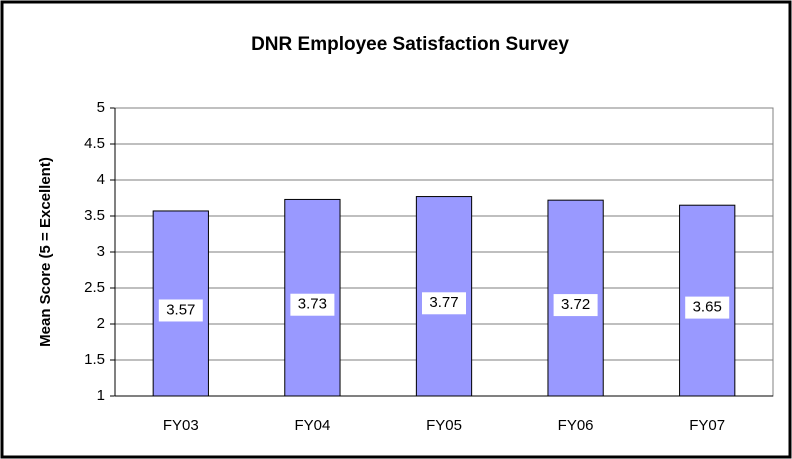 Image resolution: width=792 pixels, height=459 pixels. I want to click on y-axis-label: Mean Score (5 = Excellent), so click(45, 252).